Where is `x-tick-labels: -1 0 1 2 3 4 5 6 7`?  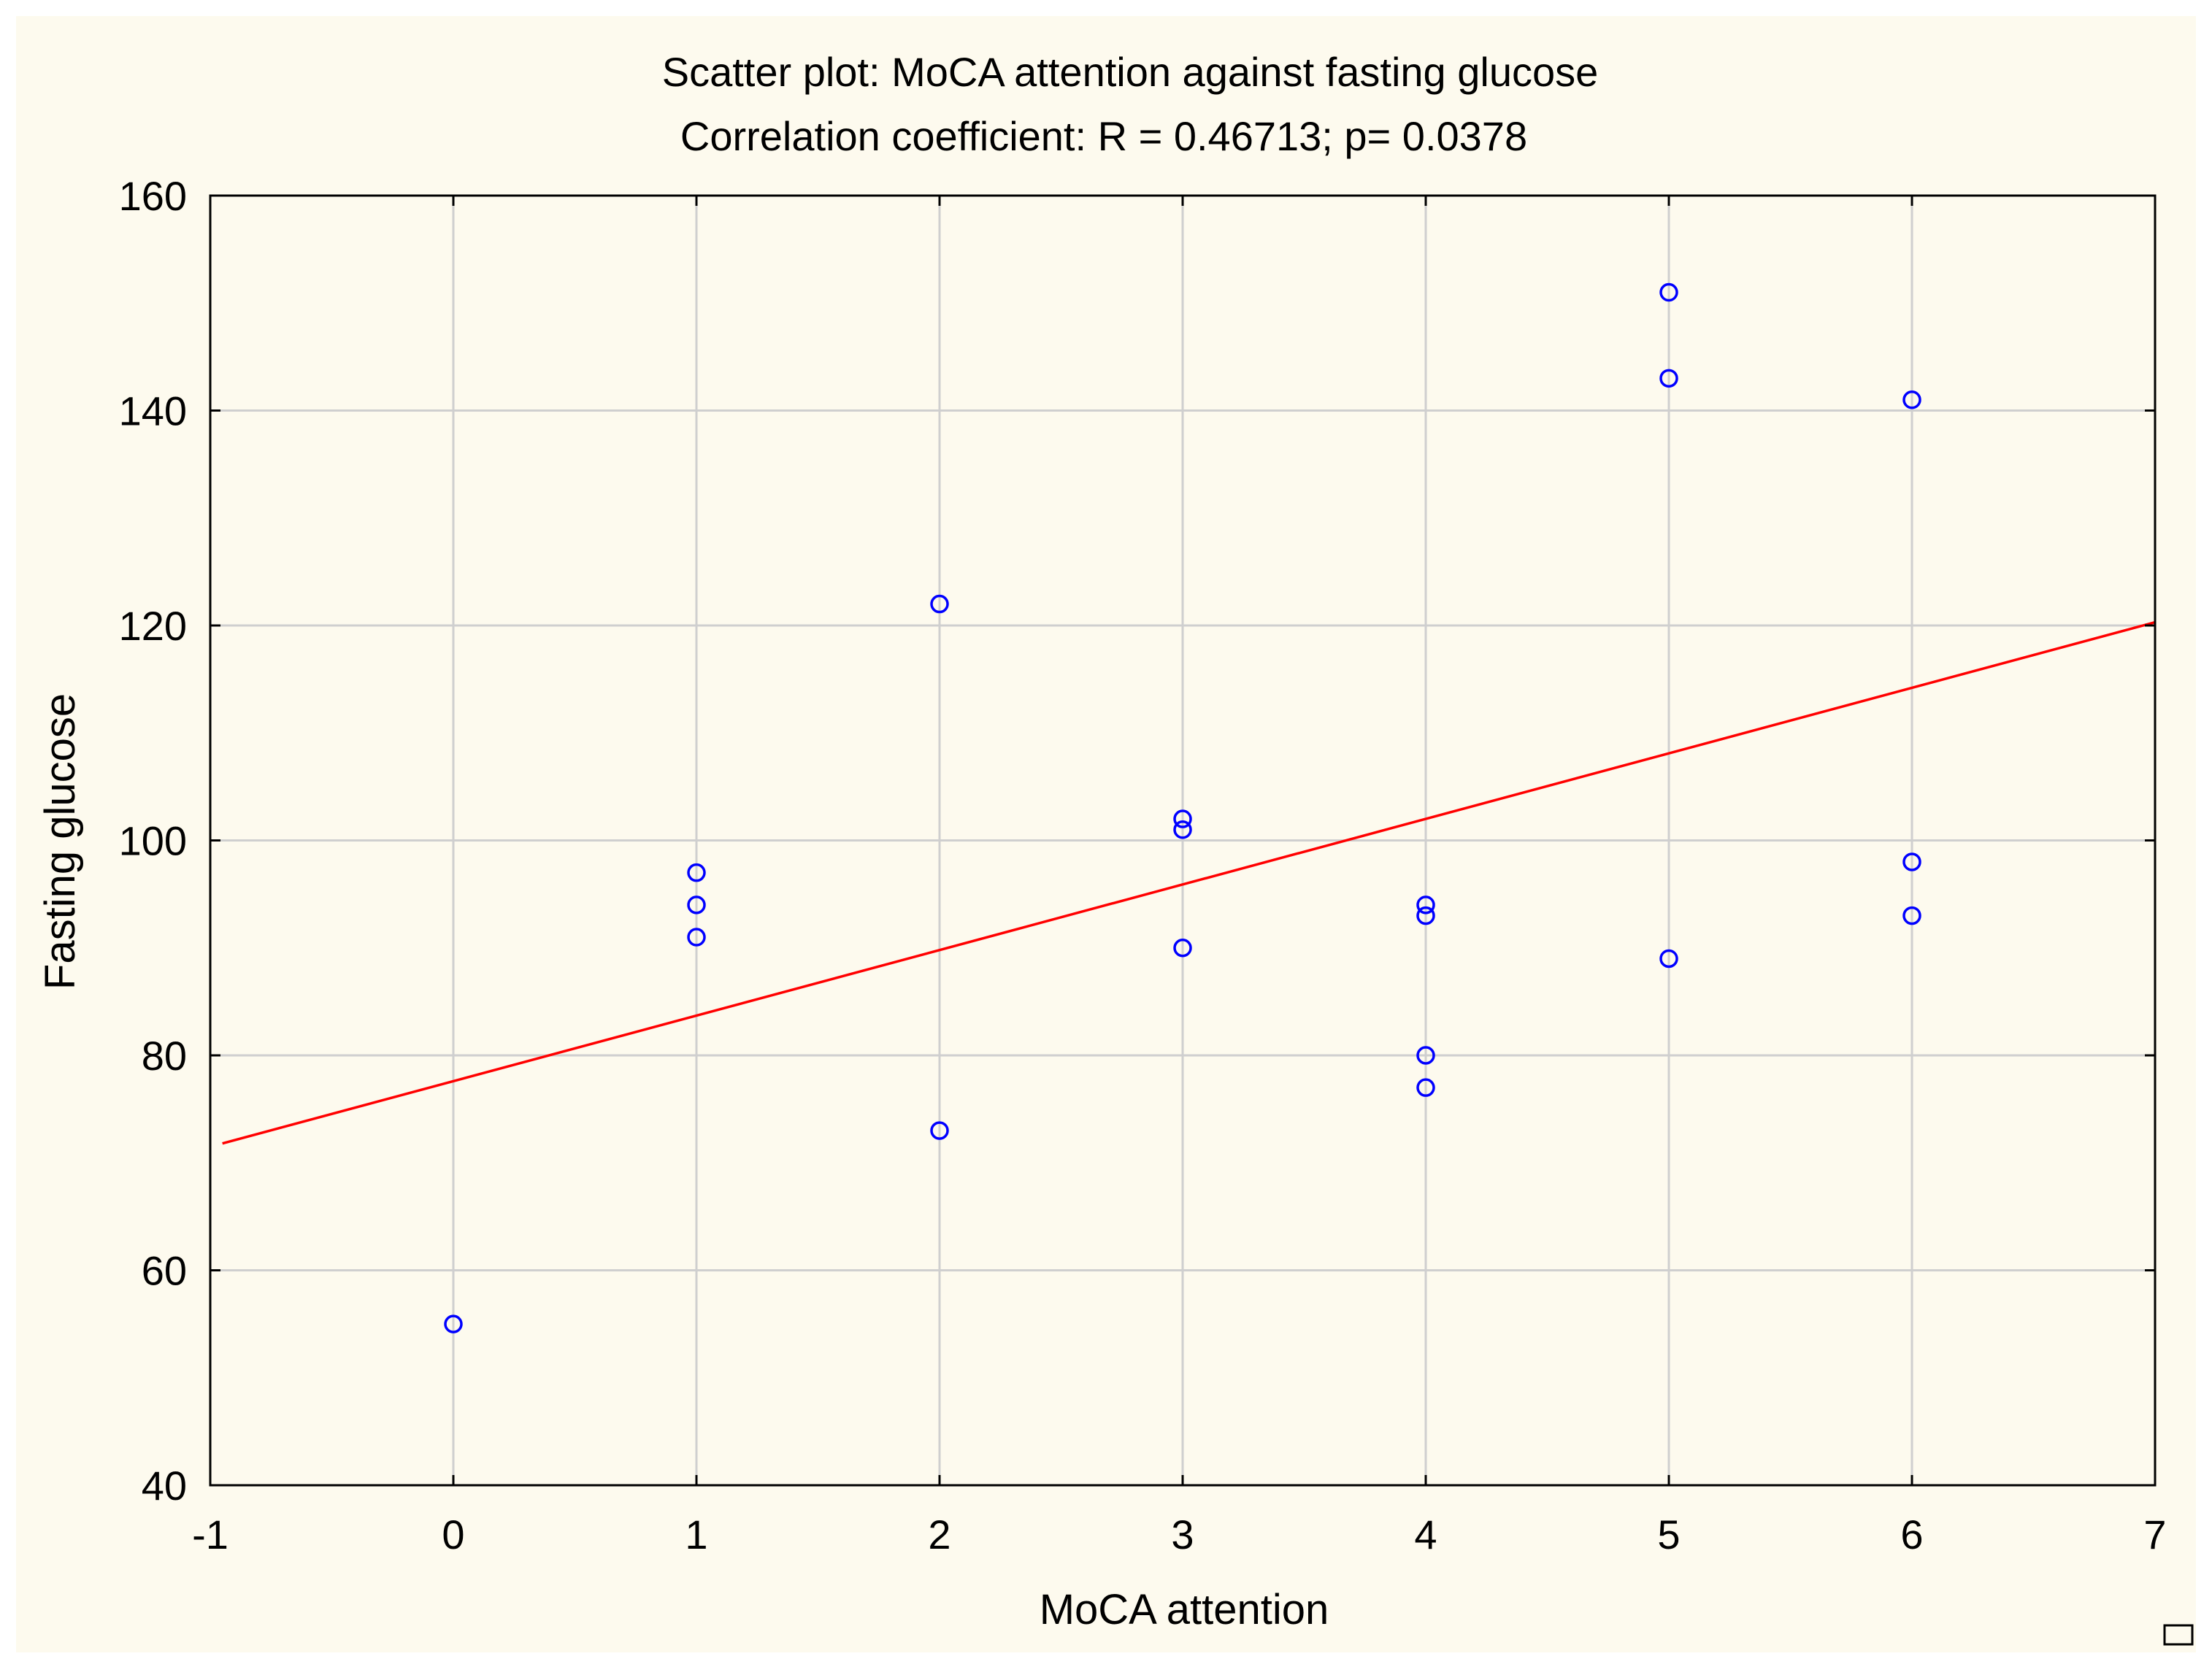 x-tick-labels: -1 0 1 2 3 4 5 6 7 is located at coordinates (1179, 1534).